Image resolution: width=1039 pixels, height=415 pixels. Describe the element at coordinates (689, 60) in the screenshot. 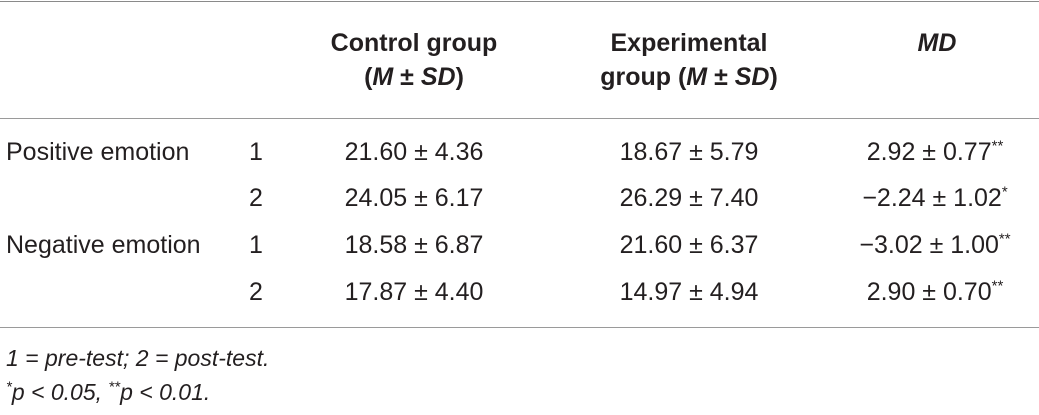

I see `header-experimental-group: Experimental group (M ± SD)` at that location.